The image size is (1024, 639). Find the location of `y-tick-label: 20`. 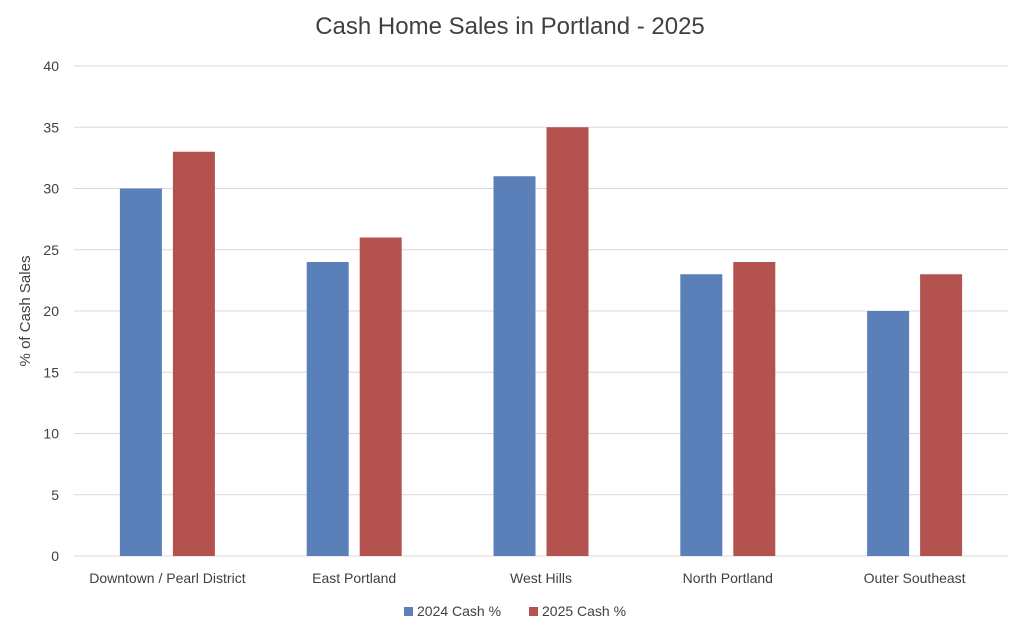

y-tick-label: 20 is located at coordinates (51, 311).